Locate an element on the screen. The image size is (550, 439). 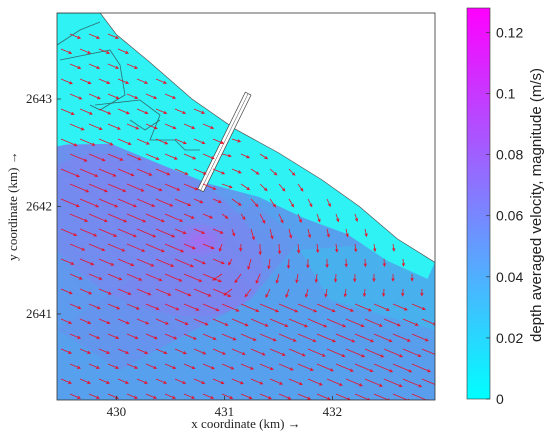
harbour-structures is located at coordinates (128, 86).